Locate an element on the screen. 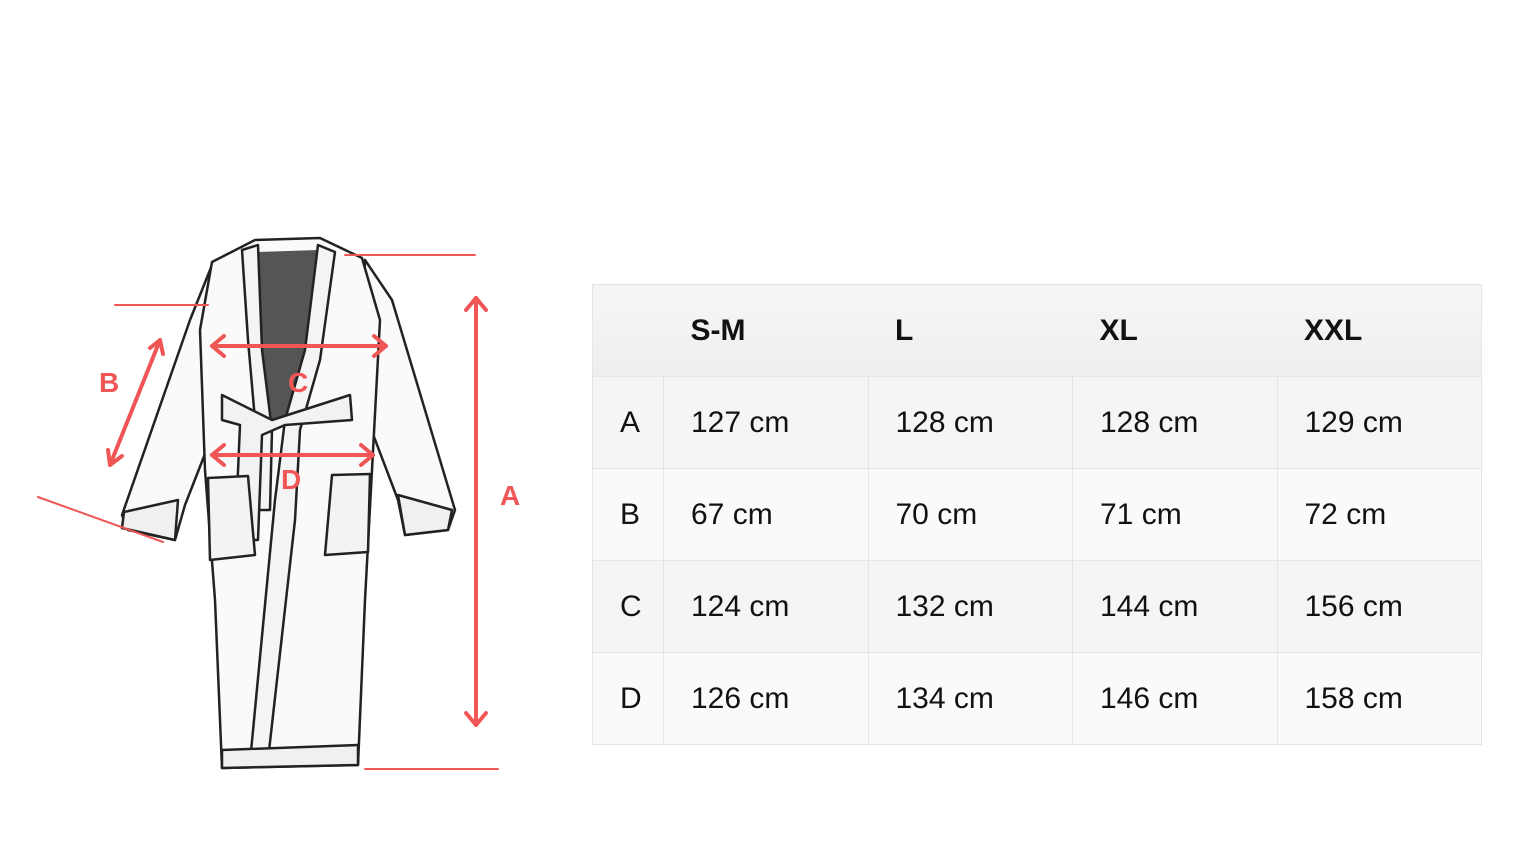 The height and width of the screenshot is (842, 1528). header-size-s-m: S-M is located at coordinates (765, 330).